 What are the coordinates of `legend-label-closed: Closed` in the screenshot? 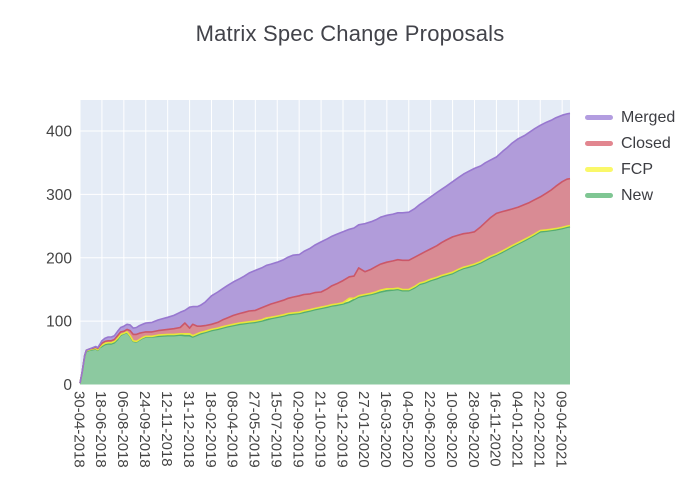 It's located at (646, 143).